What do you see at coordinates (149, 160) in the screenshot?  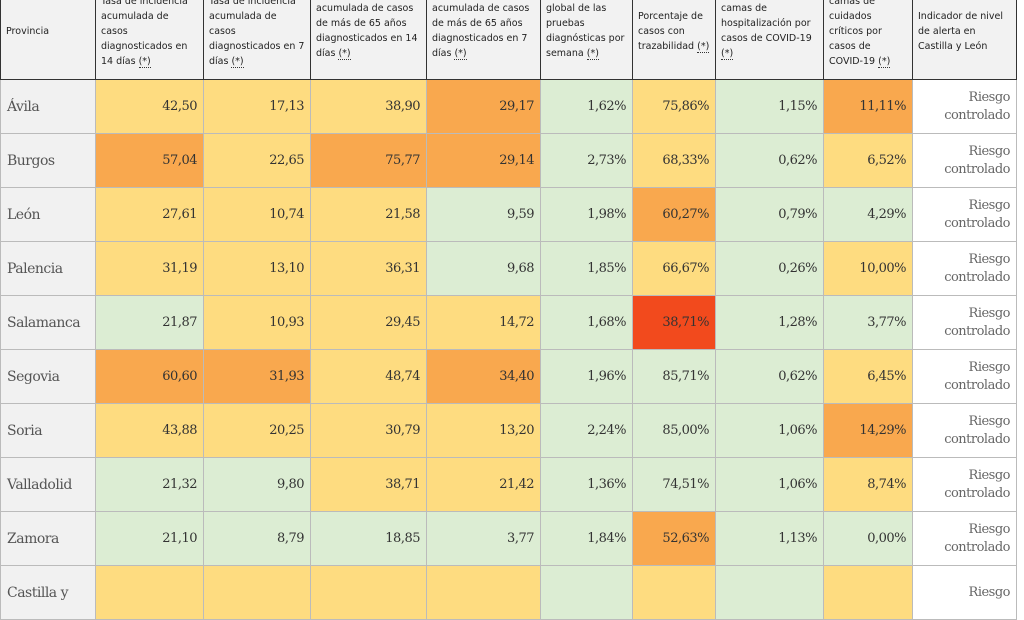 I see `indicator-cell: 57,04` at bounding box center [149, 160].